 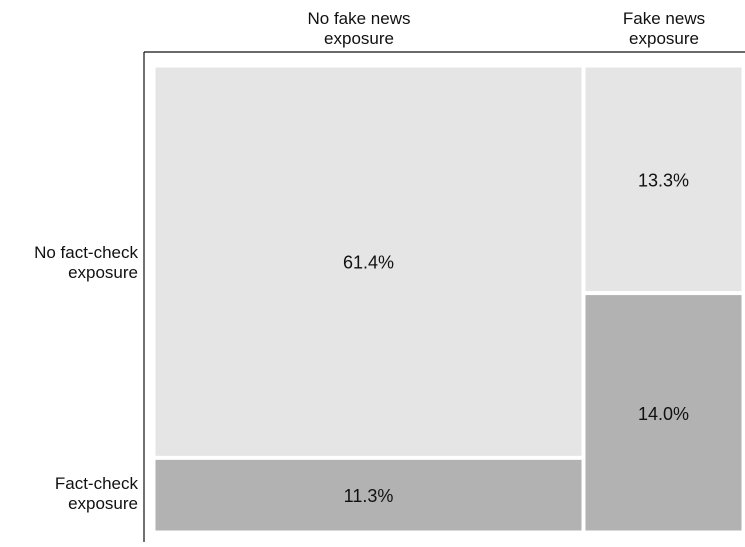 What do you see at coordinates (359, 38) in the screenshot?
I see `column-header-1-line-2: exposure` at bounding box center [359, 38].